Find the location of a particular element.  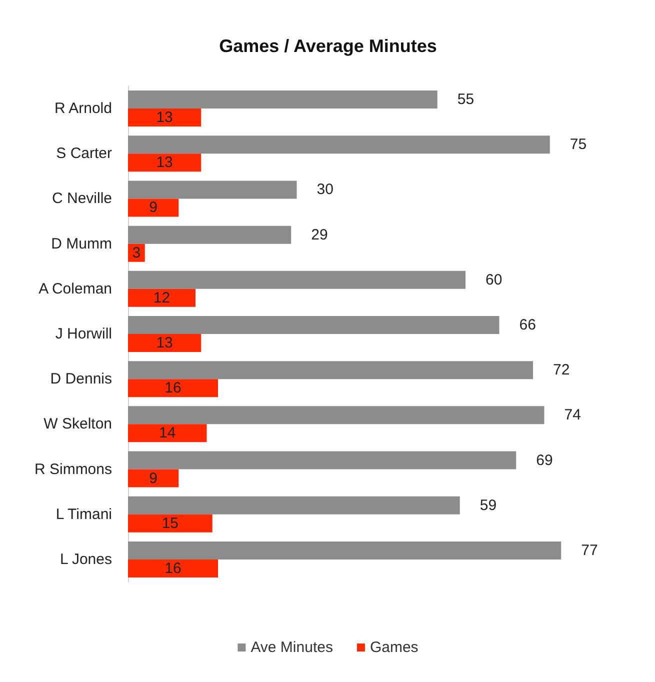

data-label: 15 is located at coordinates (170, 523).